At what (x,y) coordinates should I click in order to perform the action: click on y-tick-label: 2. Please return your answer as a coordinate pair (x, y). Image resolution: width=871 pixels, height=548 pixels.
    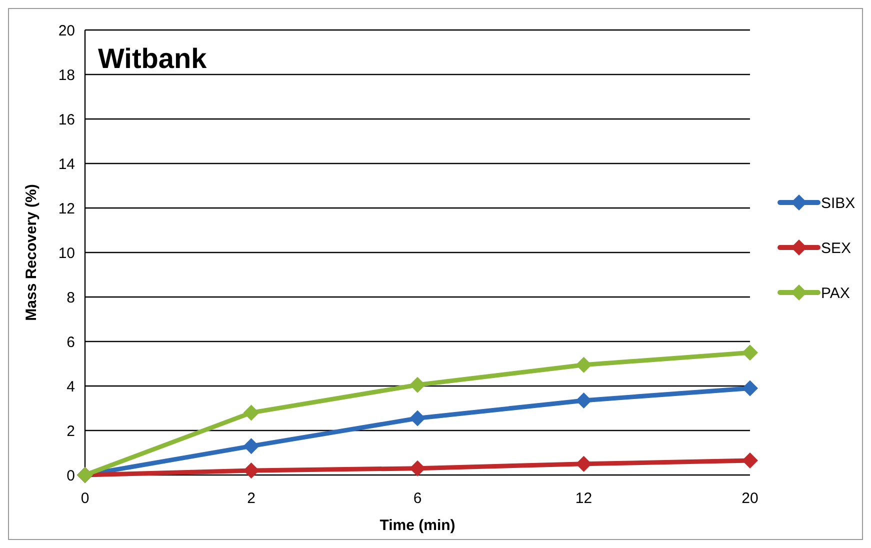
    Looking at the image, I should click on (70, 431).